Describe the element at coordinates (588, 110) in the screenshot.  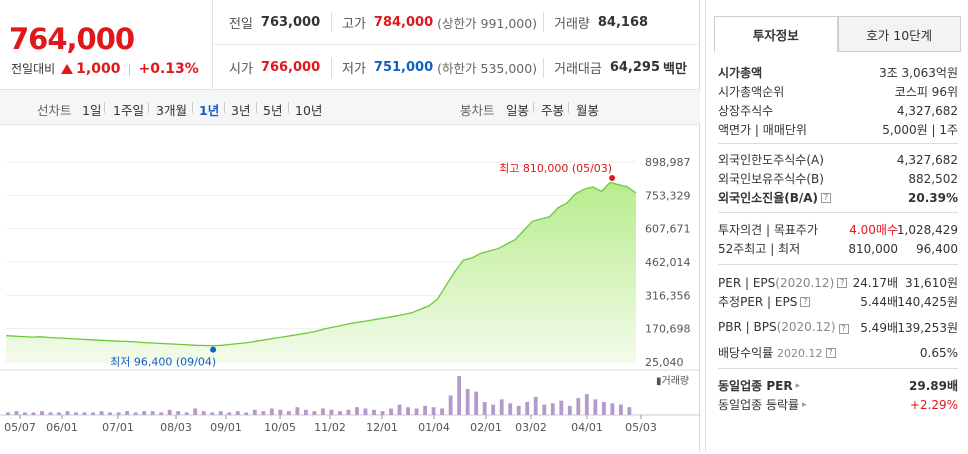
I see `candle-monthly: 월봉` at that location.